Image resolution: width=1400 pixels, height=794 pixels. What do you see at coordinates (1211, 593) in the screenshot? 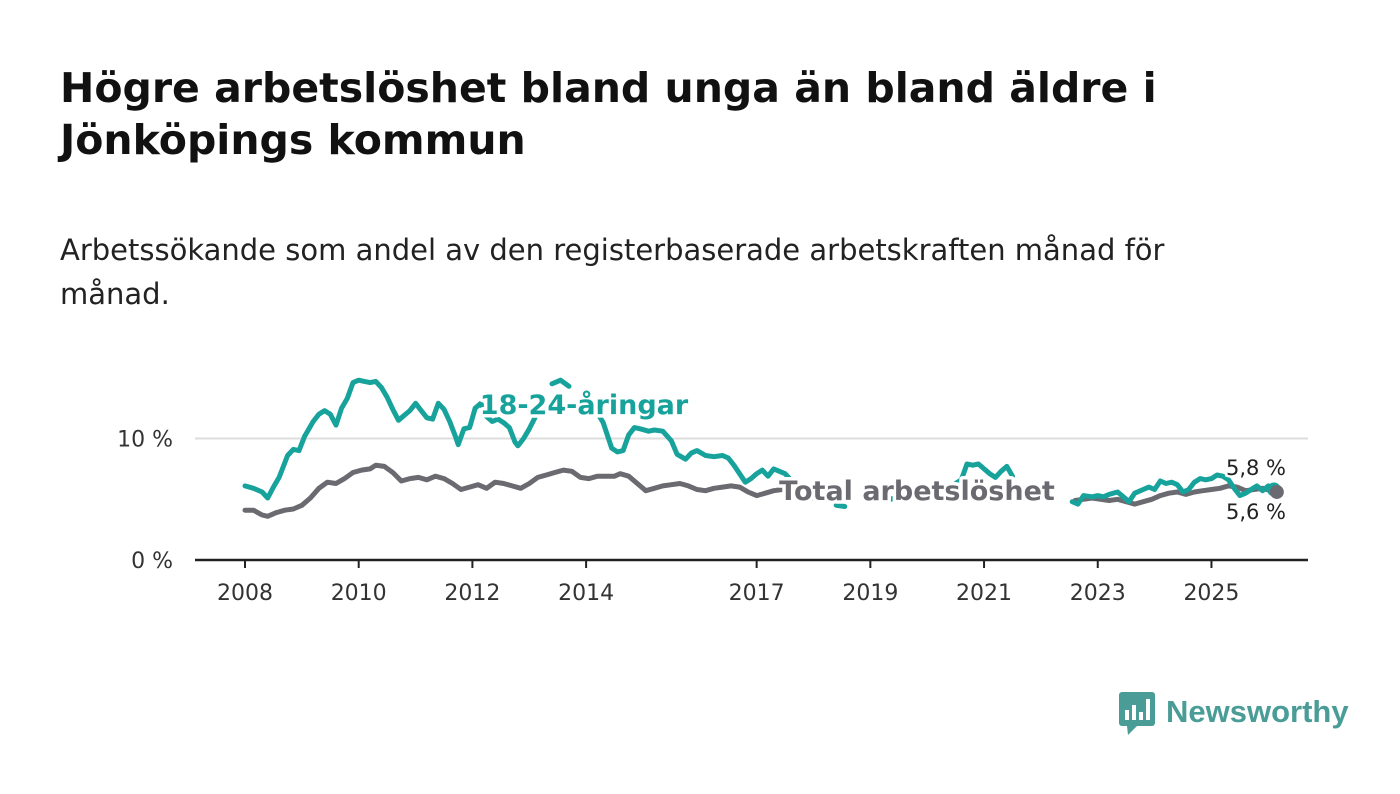
I see `x-tick-label: 2025` at bounding box center [1211, 593].